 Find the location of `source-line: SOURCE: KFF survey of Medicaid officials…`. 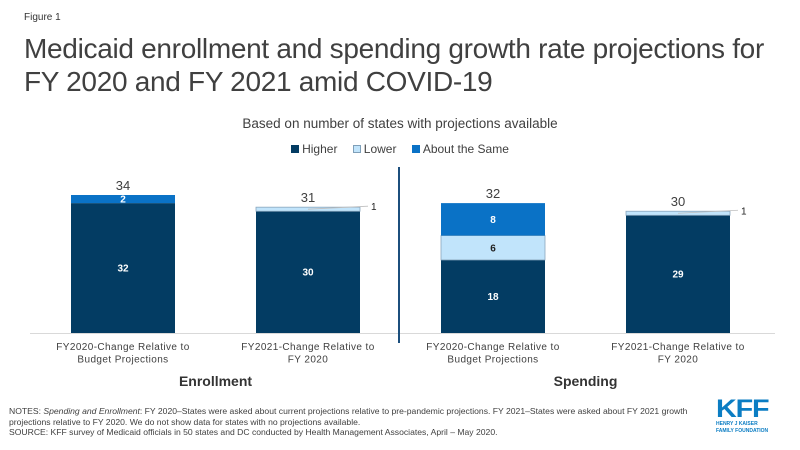

source-line: SOURCE: KFF survey of Medicaid officials… is located at coordinates (253, 432).